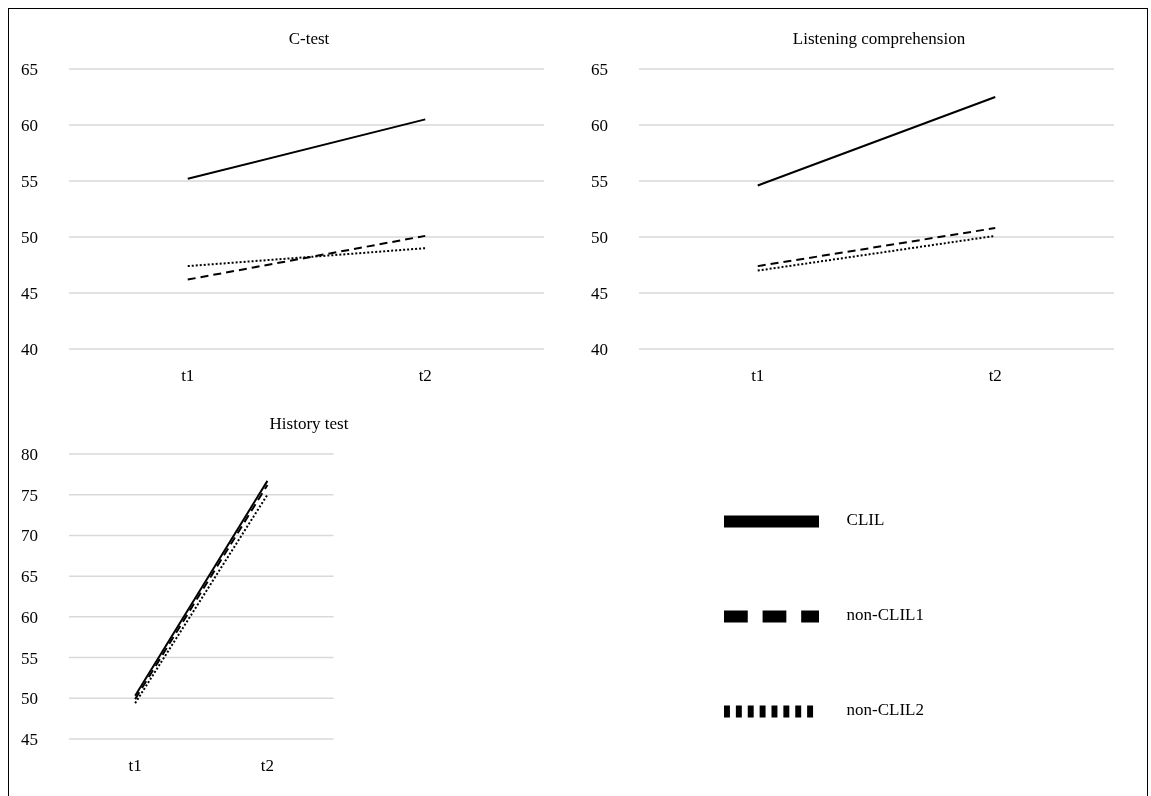 This screenshot has width=1151, height=796. I want to click on text: CLIL, so click(865, 520).